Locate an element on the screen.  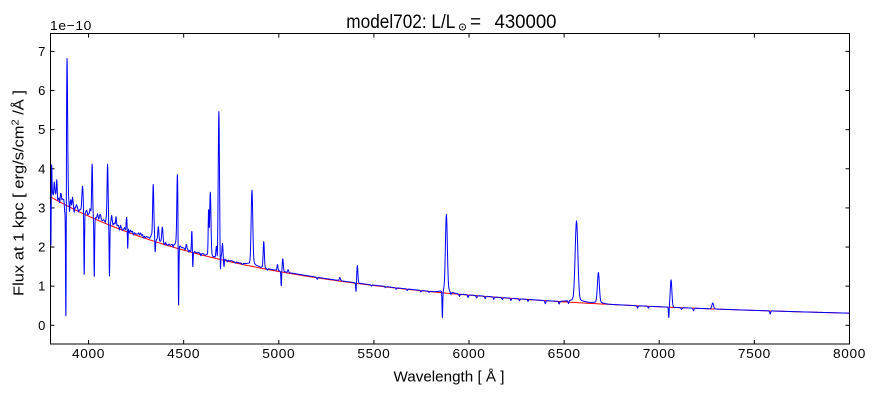
svg-text: 0 is located at coordinates (42, 325).